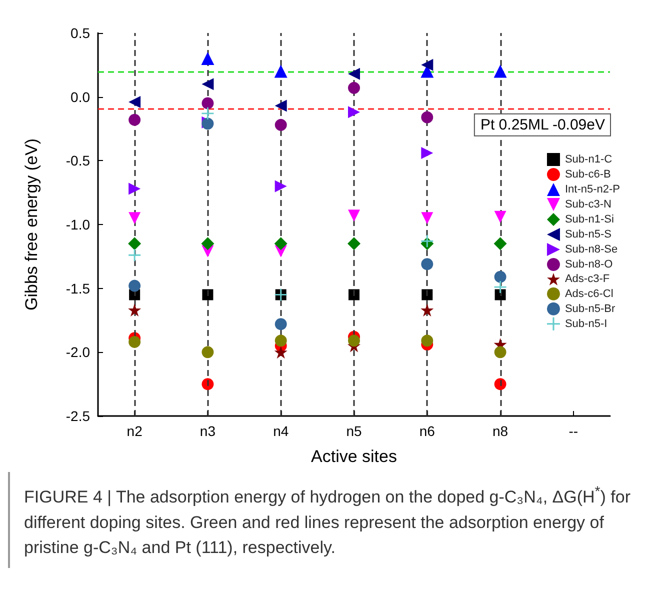 The image size is (657, 593). I want to click on y-tick-label: -1.5, so click(78, 288).